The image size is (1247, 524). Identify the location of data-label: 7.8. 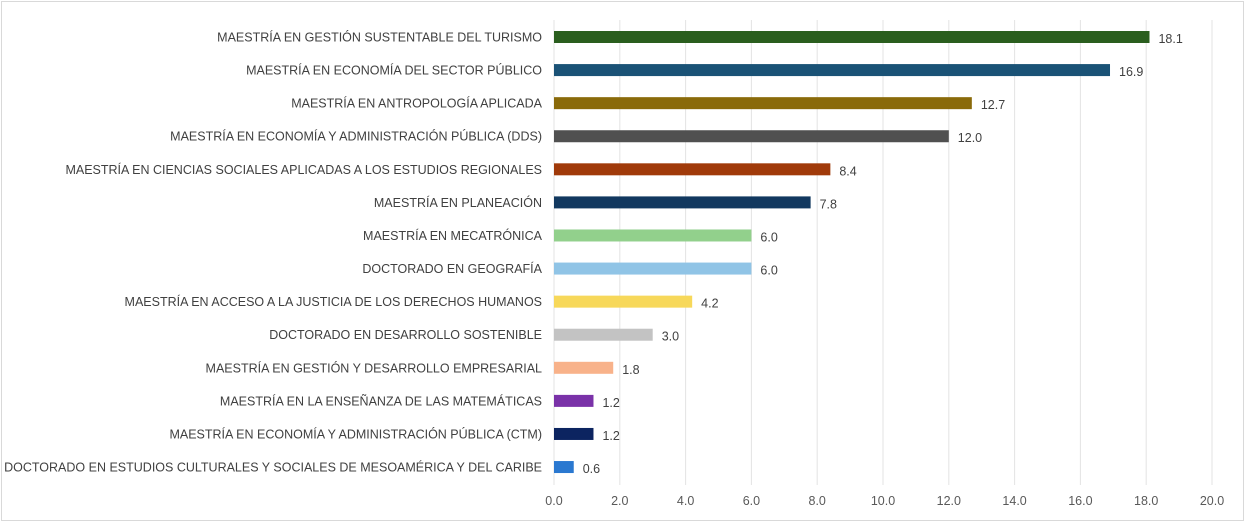
(828, 204).